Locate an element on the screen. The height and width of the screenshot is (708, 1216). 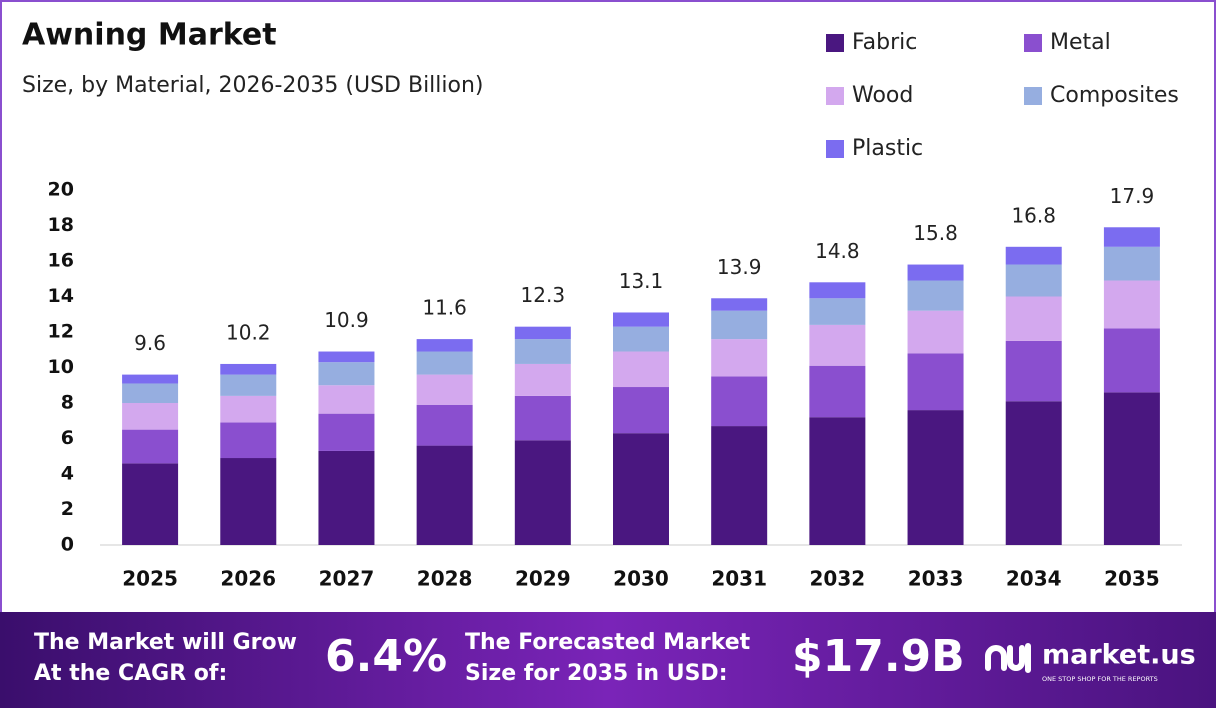
x-tick-label: 2026 is located at coordinates (248, 579).